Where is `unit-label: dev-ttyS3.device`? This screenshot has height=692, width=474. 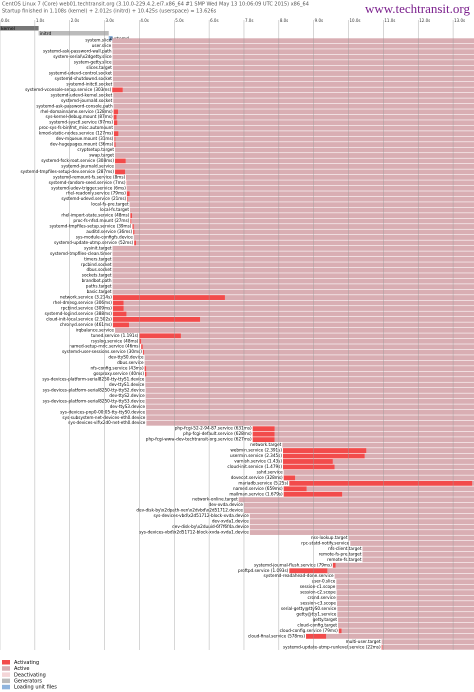 unit-label: dev-ttyS3.device is located at coordinates (128, 406).